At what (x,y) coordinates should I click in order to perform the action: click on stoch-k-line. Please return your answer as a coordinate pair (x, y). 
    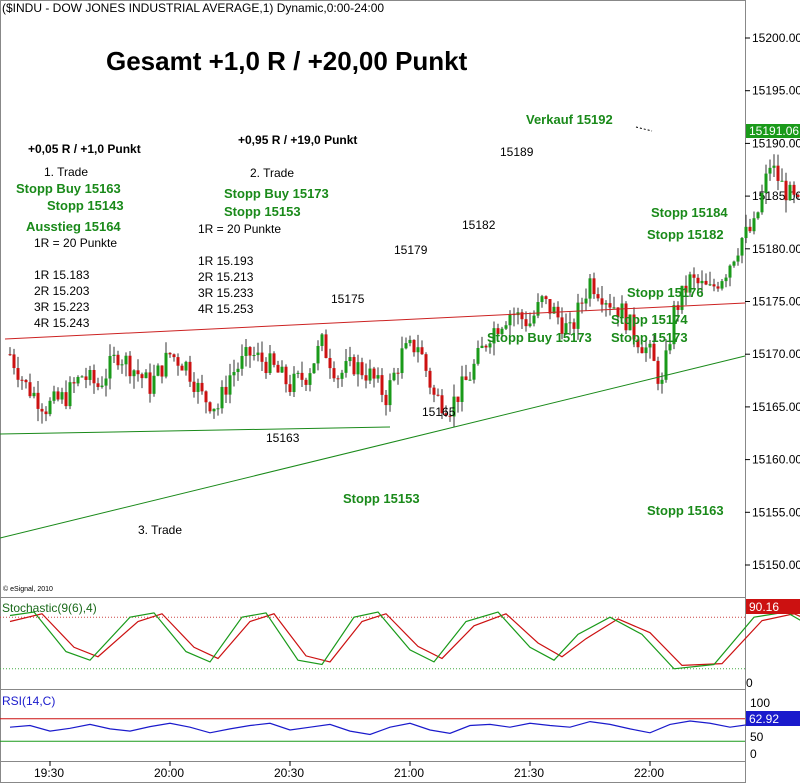
    Looking at the image, I should click on (404, 640).